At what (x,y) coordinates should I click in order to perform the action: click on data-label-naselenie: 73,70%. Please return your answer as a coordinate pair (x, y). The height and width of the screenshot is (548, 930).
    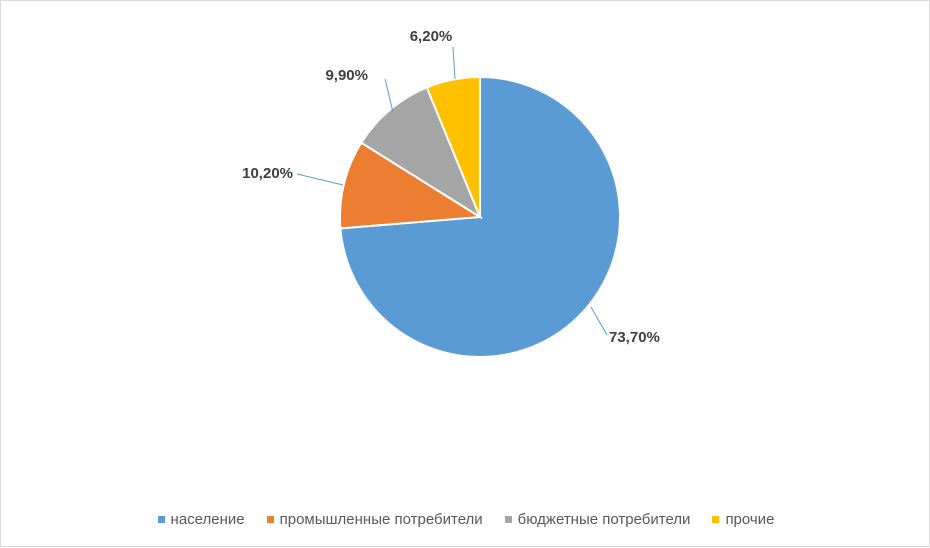
    Looking at the image, I should click on (634, 337).